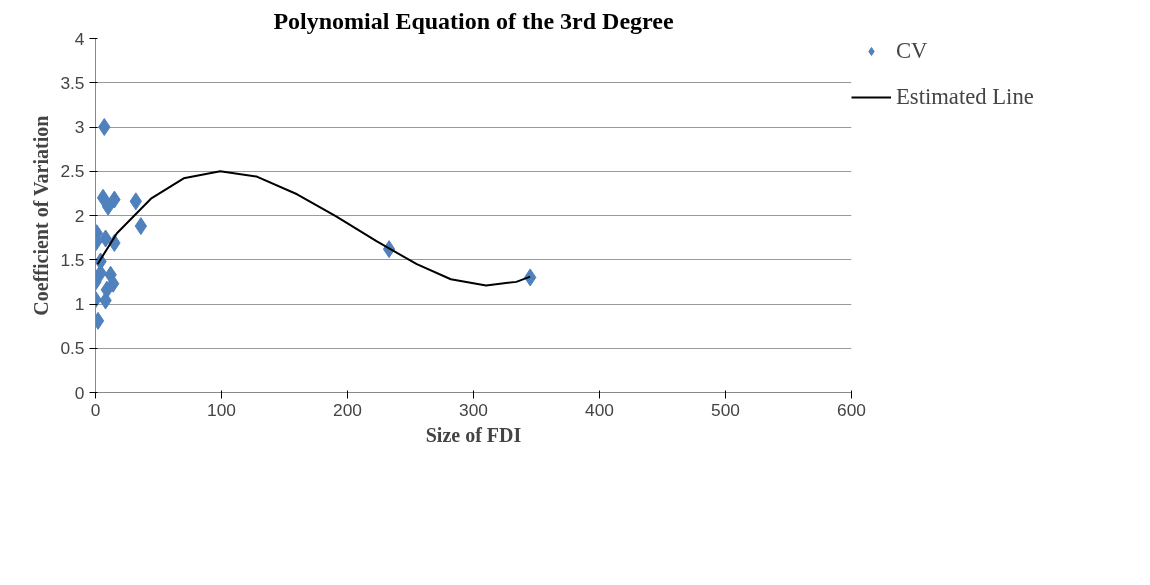  Describe the element at coordinates (79, 392) in the screenshot. I see `y-tick-label: 0` at that location.